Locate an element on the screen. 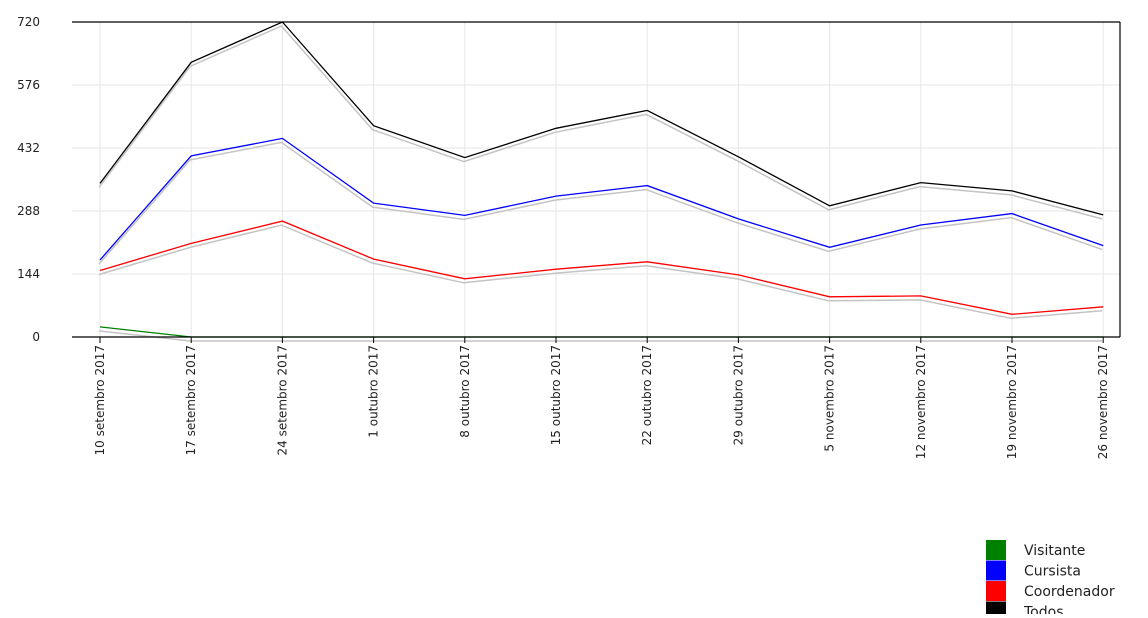 This screenshot has height=618, width=1148. x-tick-label: 12 novembro 2017 is located at coordinates (921, 402).